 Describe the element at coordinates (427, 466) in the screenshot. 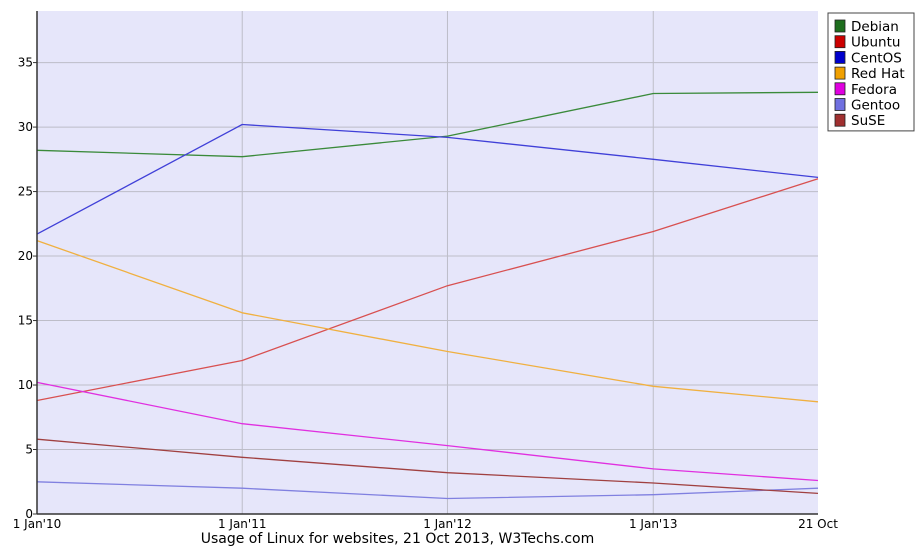

I see `series-line-suse` at that location.